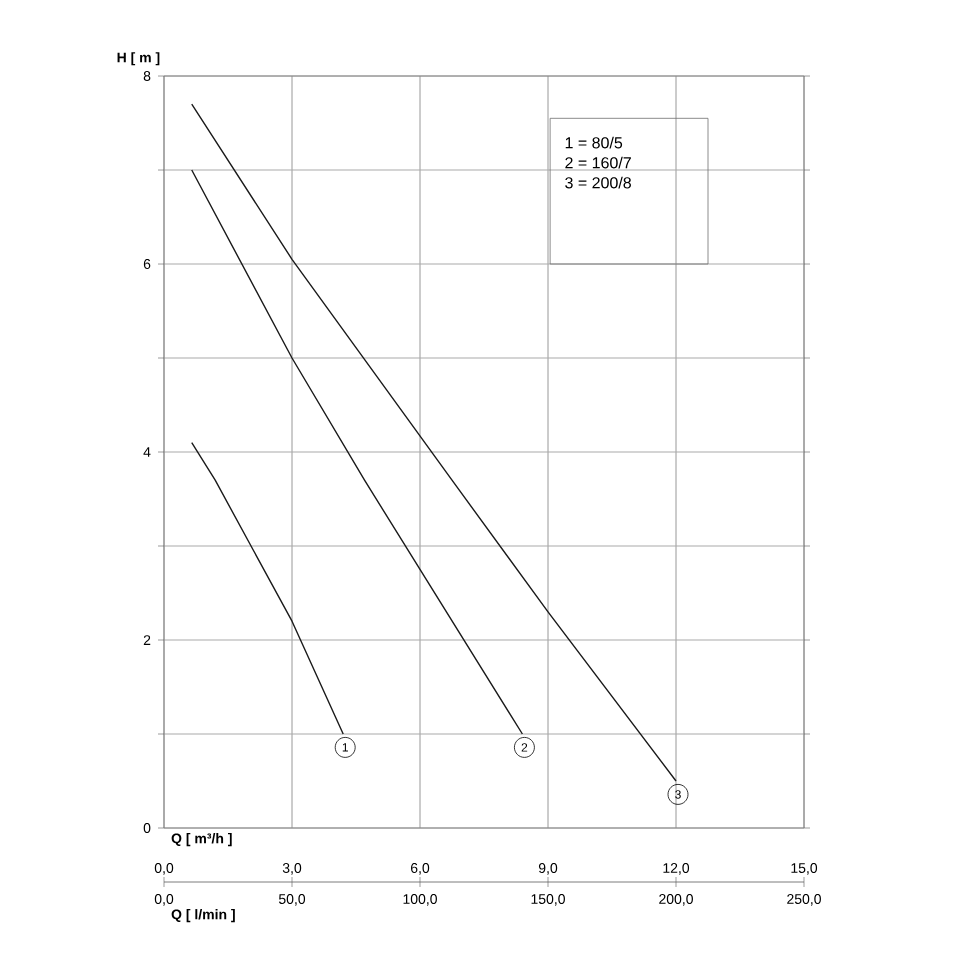  I want to click on annotation: 2 = 160/7, so click(598, 162).